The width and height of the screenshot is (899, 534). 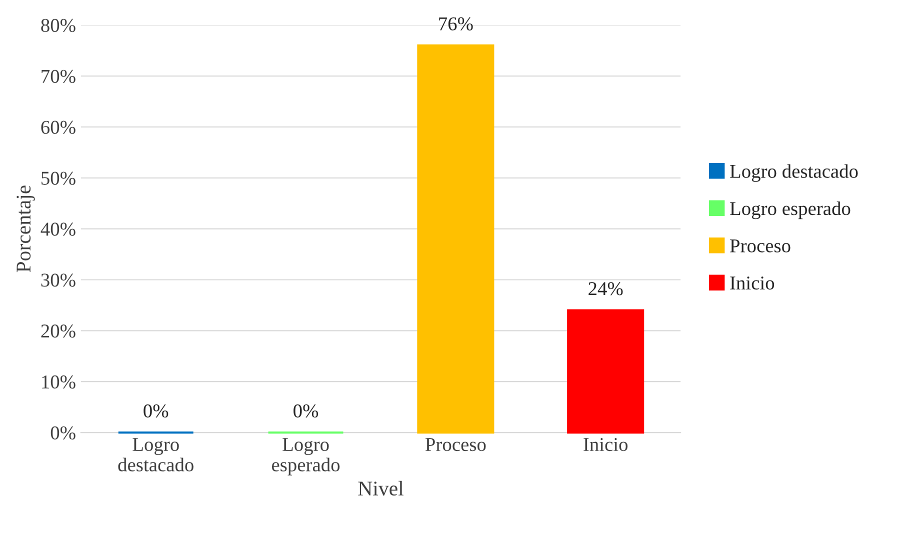 I want to click on data-label: 76%, so click(x=456, y=23).